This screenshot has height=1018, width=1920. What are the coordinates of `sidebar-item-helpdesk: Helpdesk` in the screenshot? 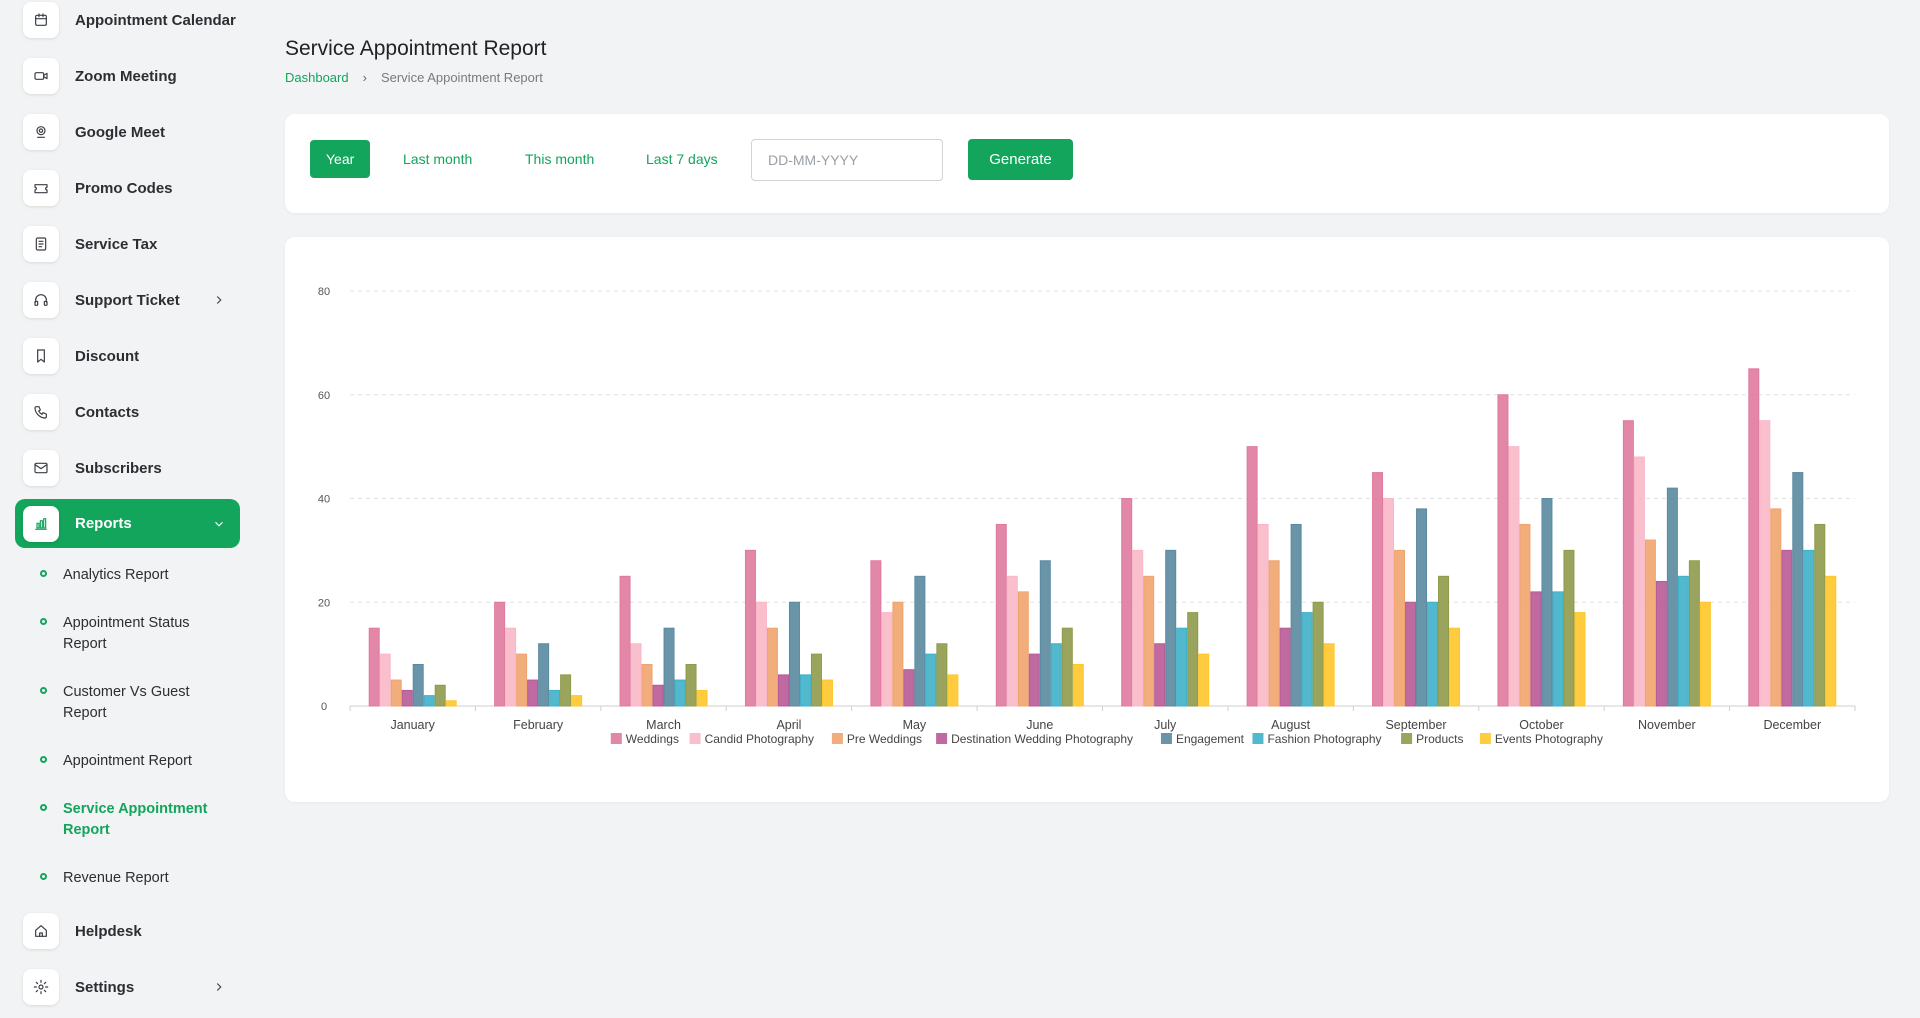 It's located at (127, 931).